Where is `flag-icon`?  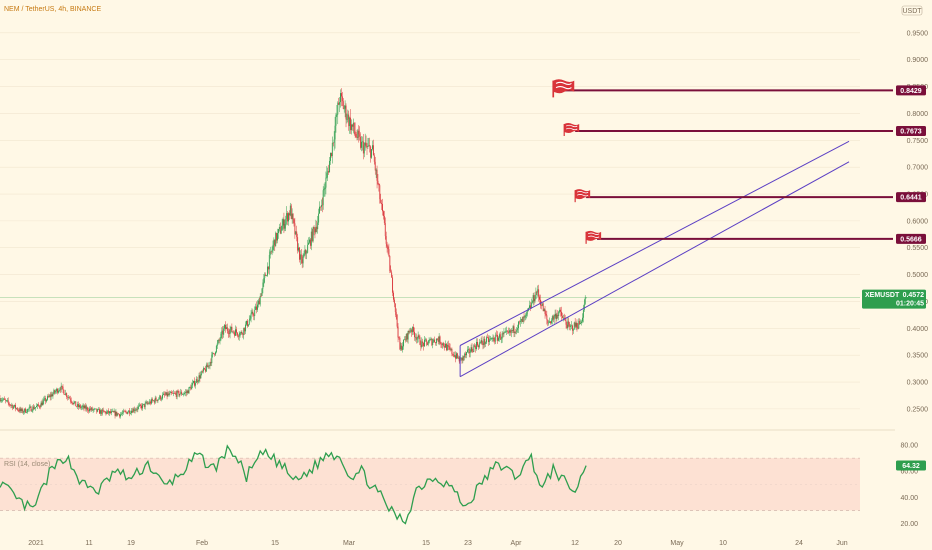 flag-icon is located at coordinates (571, 130).